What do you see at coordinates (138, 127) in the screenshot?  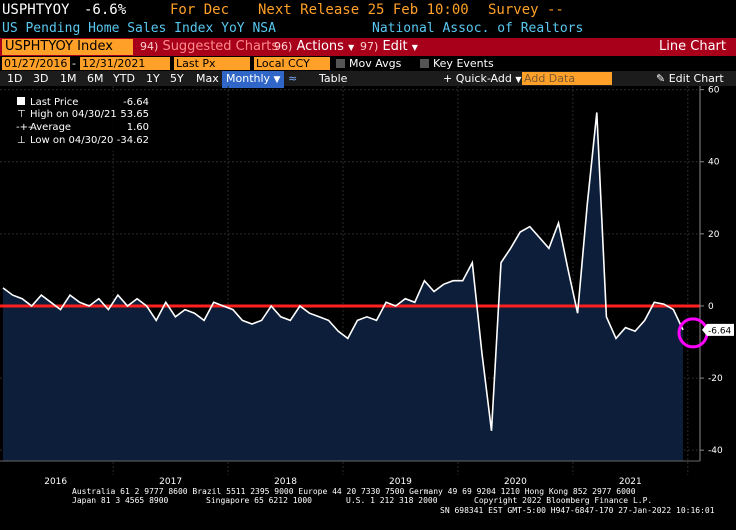 I see `legend-average-value: 1.60` at bounding box center [138, 127].